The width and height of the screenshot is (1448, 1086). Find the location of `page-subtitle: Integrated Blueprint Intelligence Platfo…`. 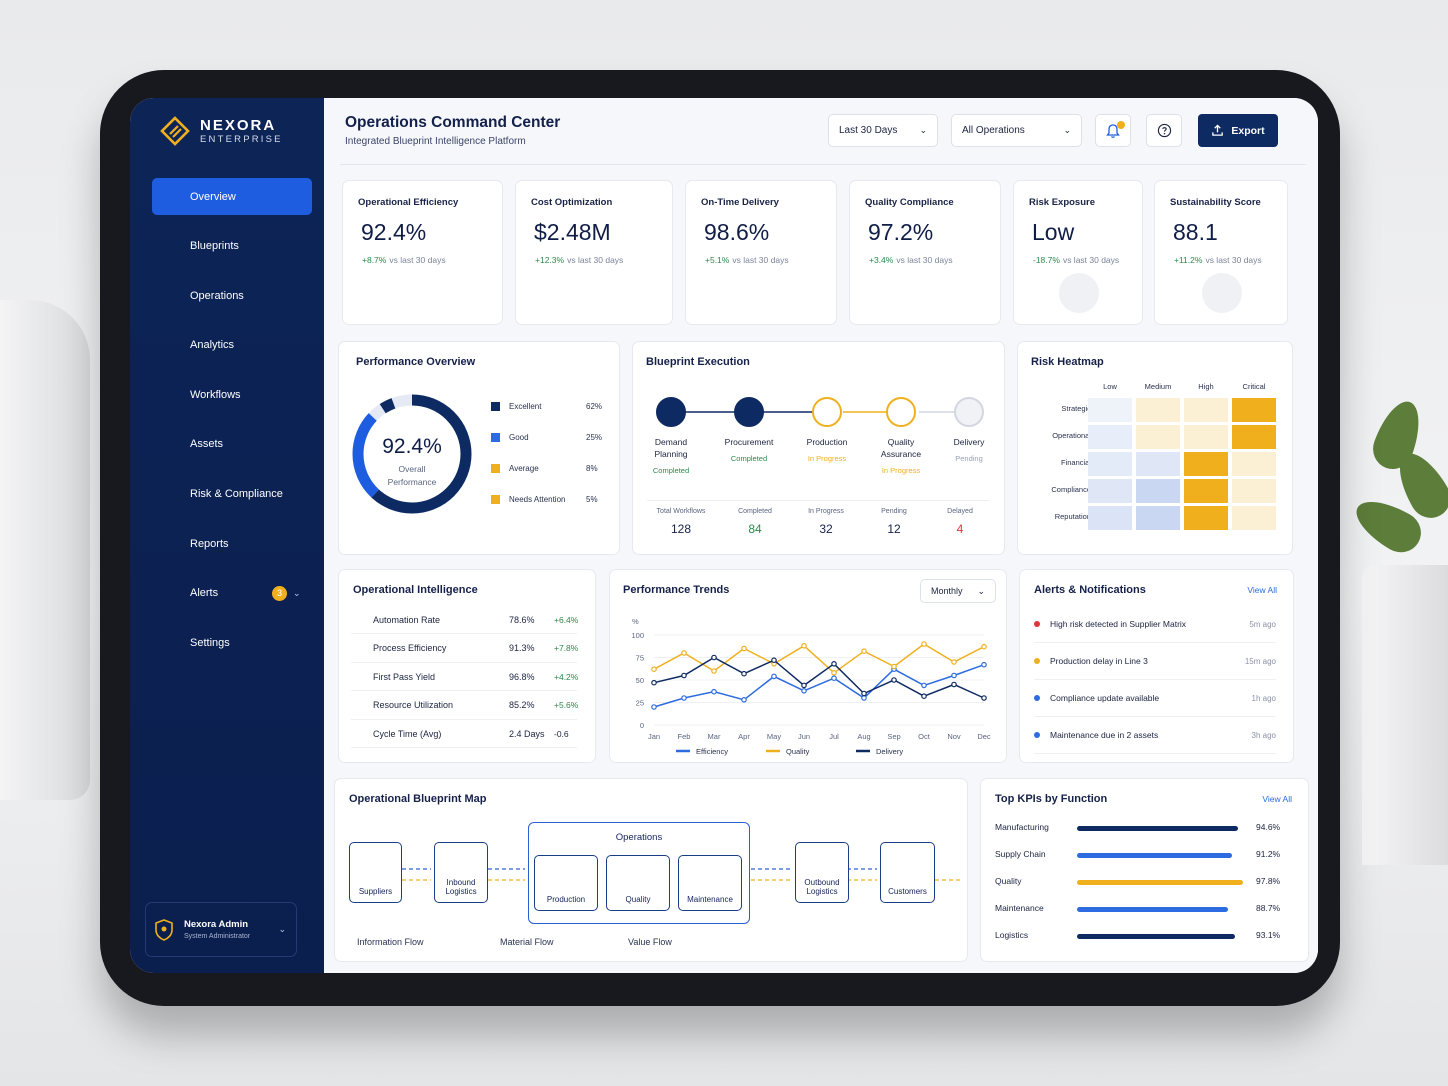

page-subtitle: Integrated Blueprint Intelligence Platfo… is located at coordinates (435, 141).